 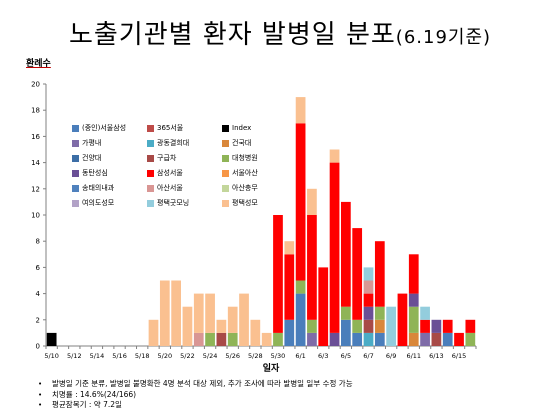 What do you see at coordinates (109, 158) in the screenshot?
I see `legend-item: 건양대` at bounding box center [109, 158].